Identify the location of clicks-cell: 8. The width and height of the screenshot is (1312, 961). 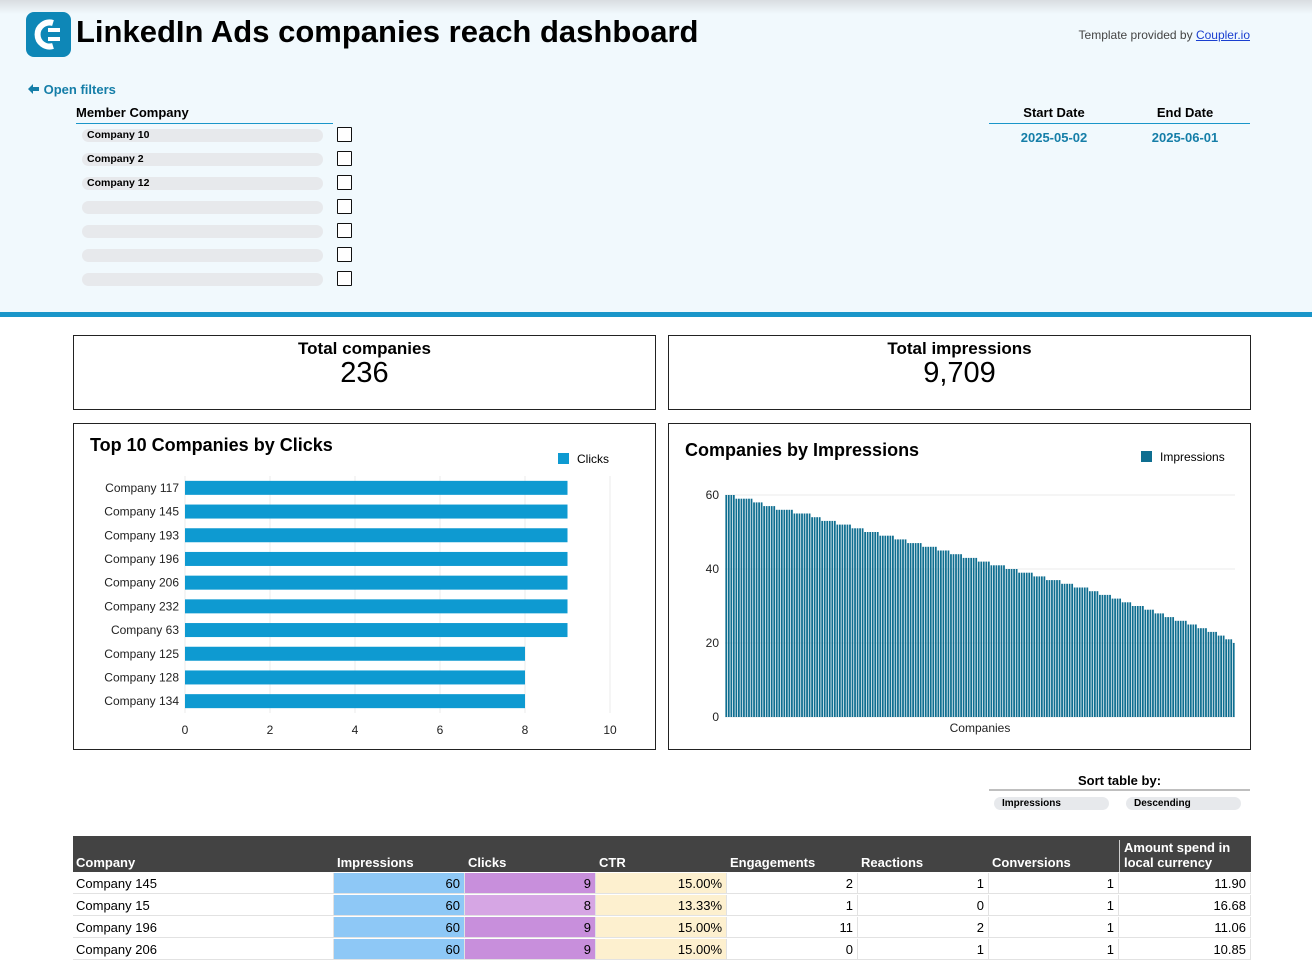
(530, 905).